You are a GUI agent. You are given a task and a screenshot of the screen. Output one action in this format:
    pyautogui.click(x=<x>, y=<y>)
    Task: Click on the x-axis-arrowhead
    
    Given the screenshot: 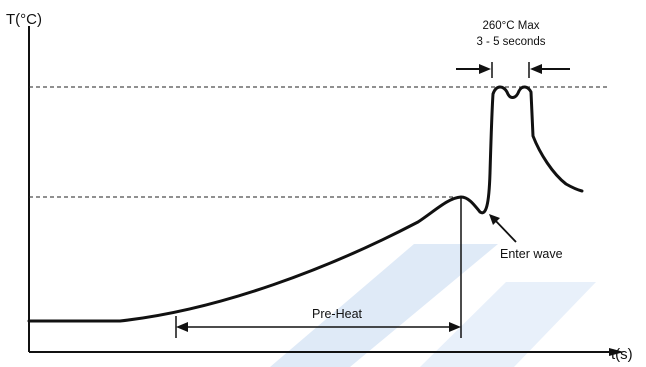 What is the action you would take?
    pyautogui.click(x=616, y=352)
    